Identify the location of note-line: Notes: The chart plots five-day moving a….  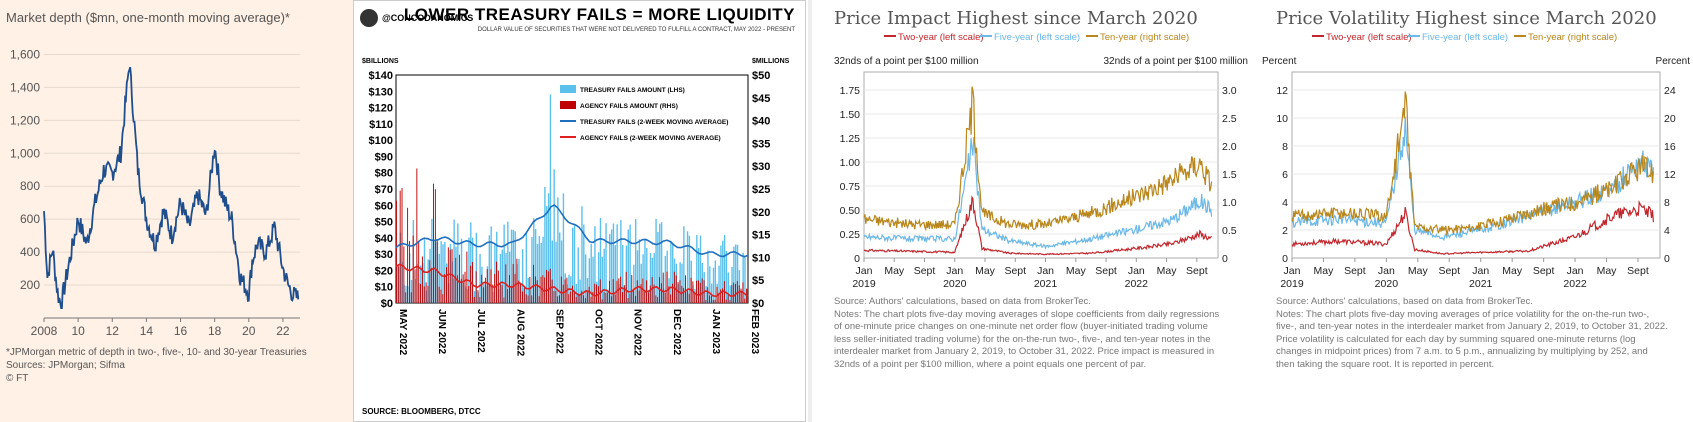
(1463, 314).